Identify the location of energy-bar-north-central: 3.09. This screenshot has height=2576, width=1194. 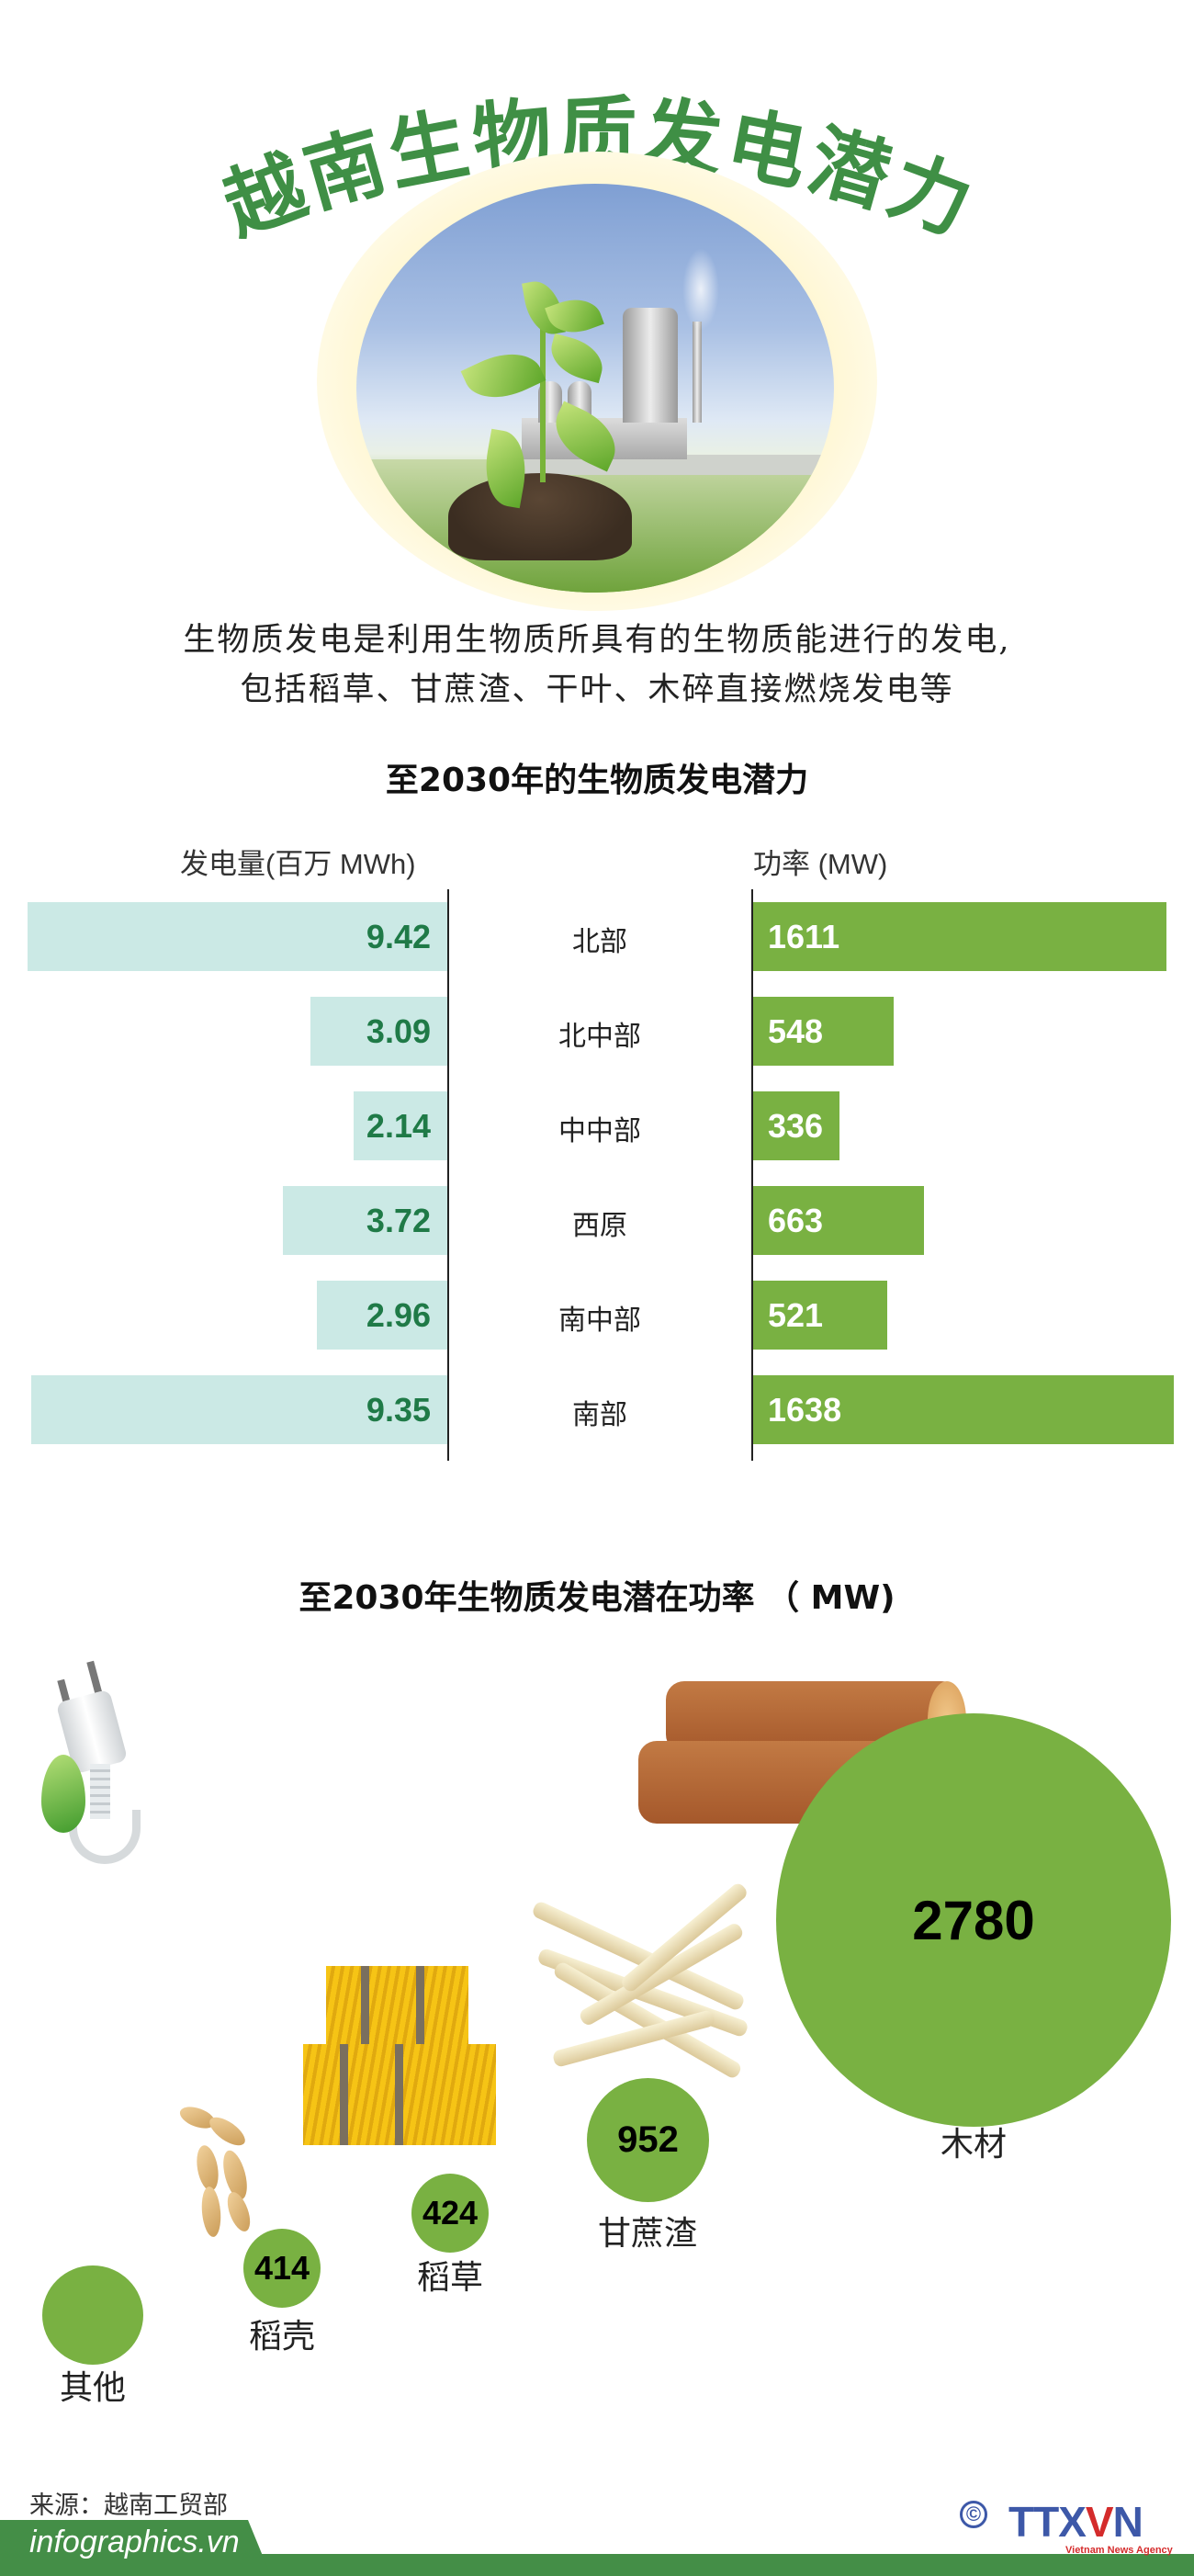
(378, 1031).